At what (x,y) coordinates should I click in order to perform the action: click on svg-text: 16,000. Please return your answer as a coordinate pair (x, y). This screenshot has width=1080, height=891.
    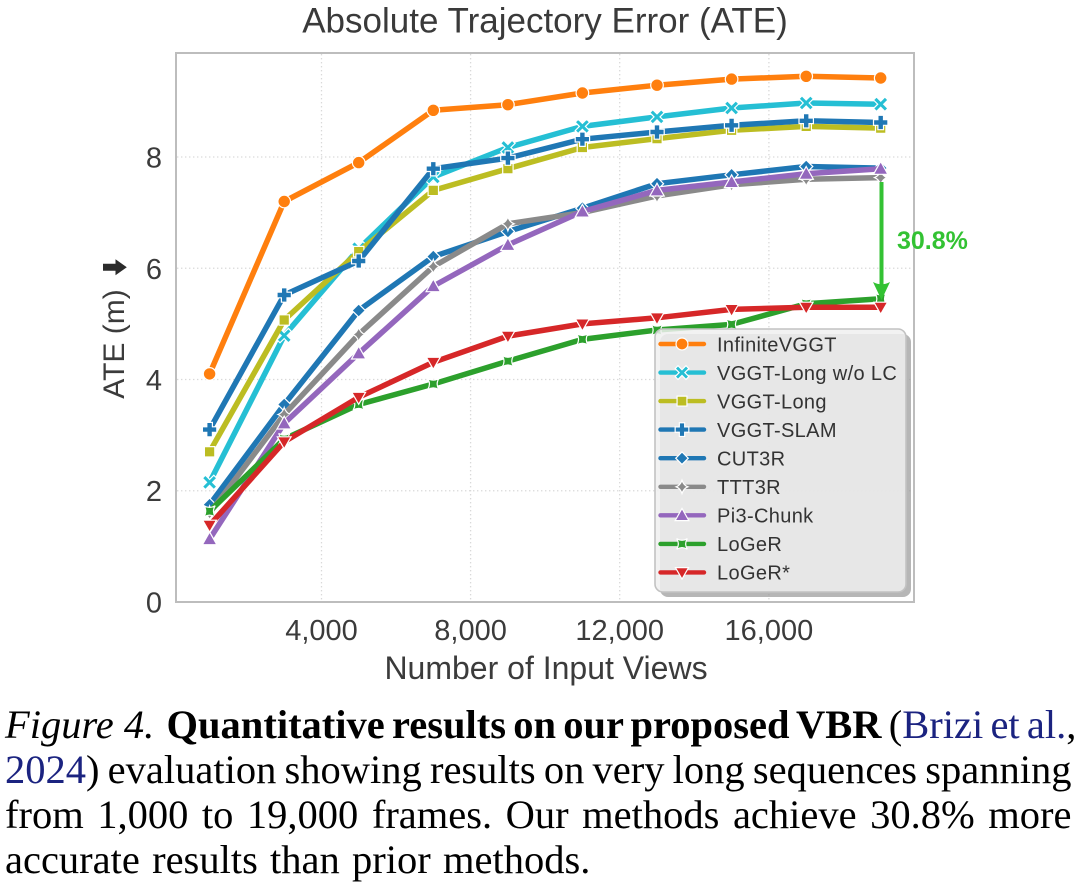
    Looking at the image, I should click on (769, 631).